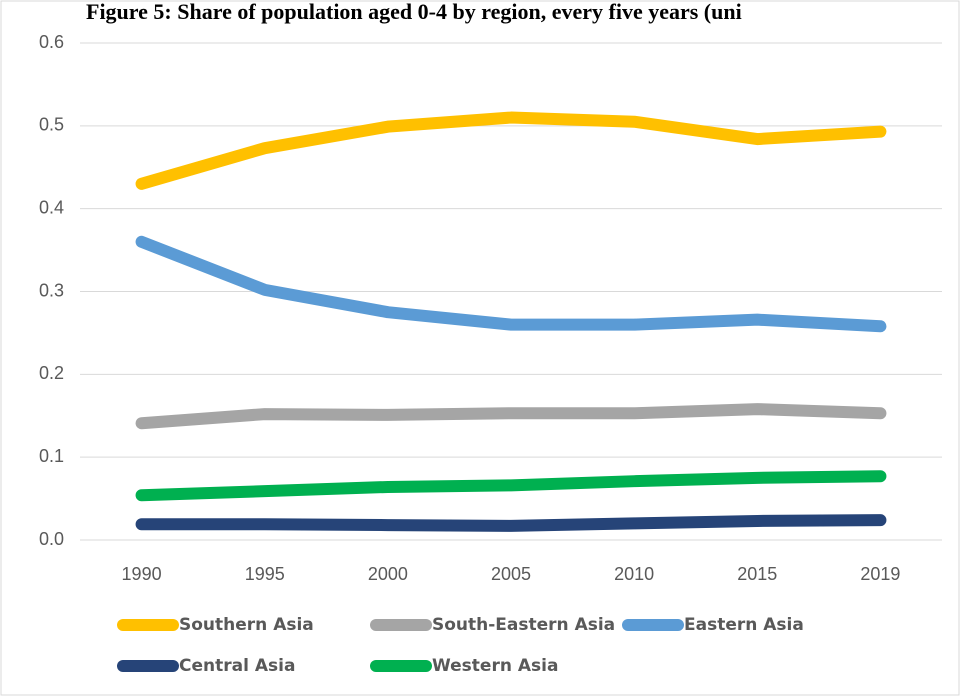  Describe the element at coordinates (511, 574) in the screenshot. I see `x-tick-label: 2005` at that location.